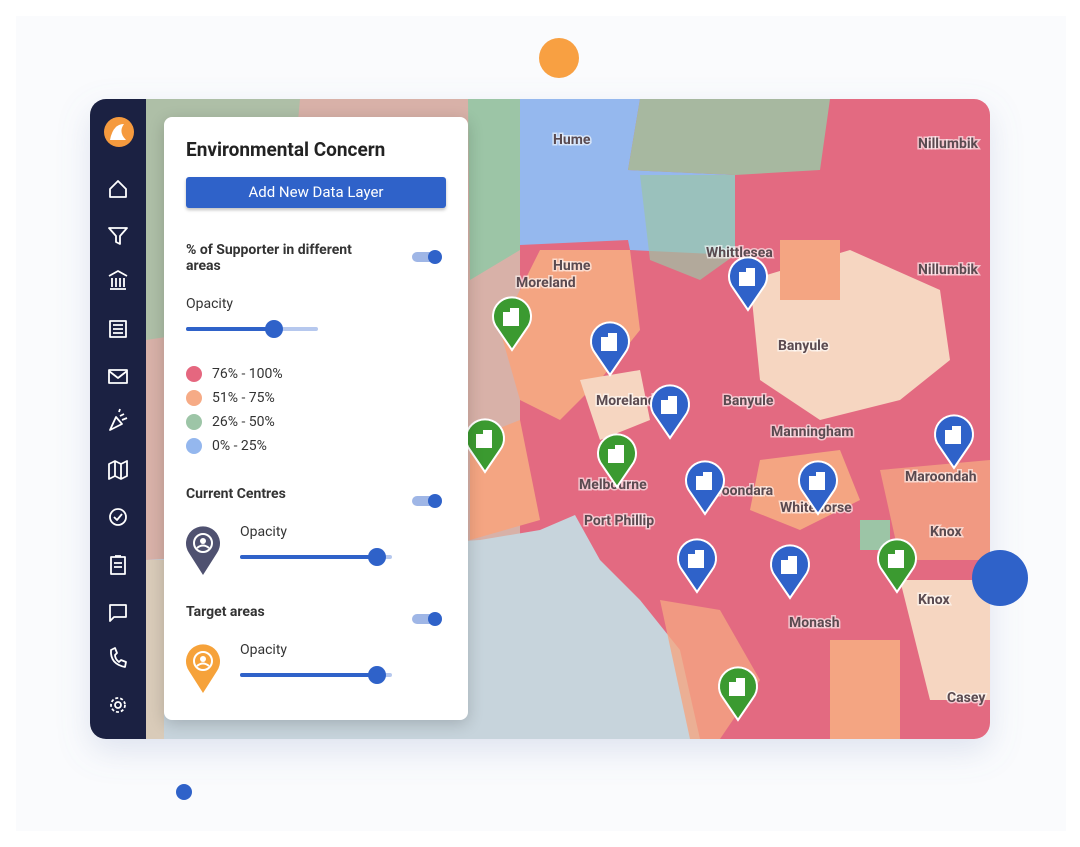 This screenshot has width=1080, height=847. I want to click on map-label: Manningham, so click(812, 432).